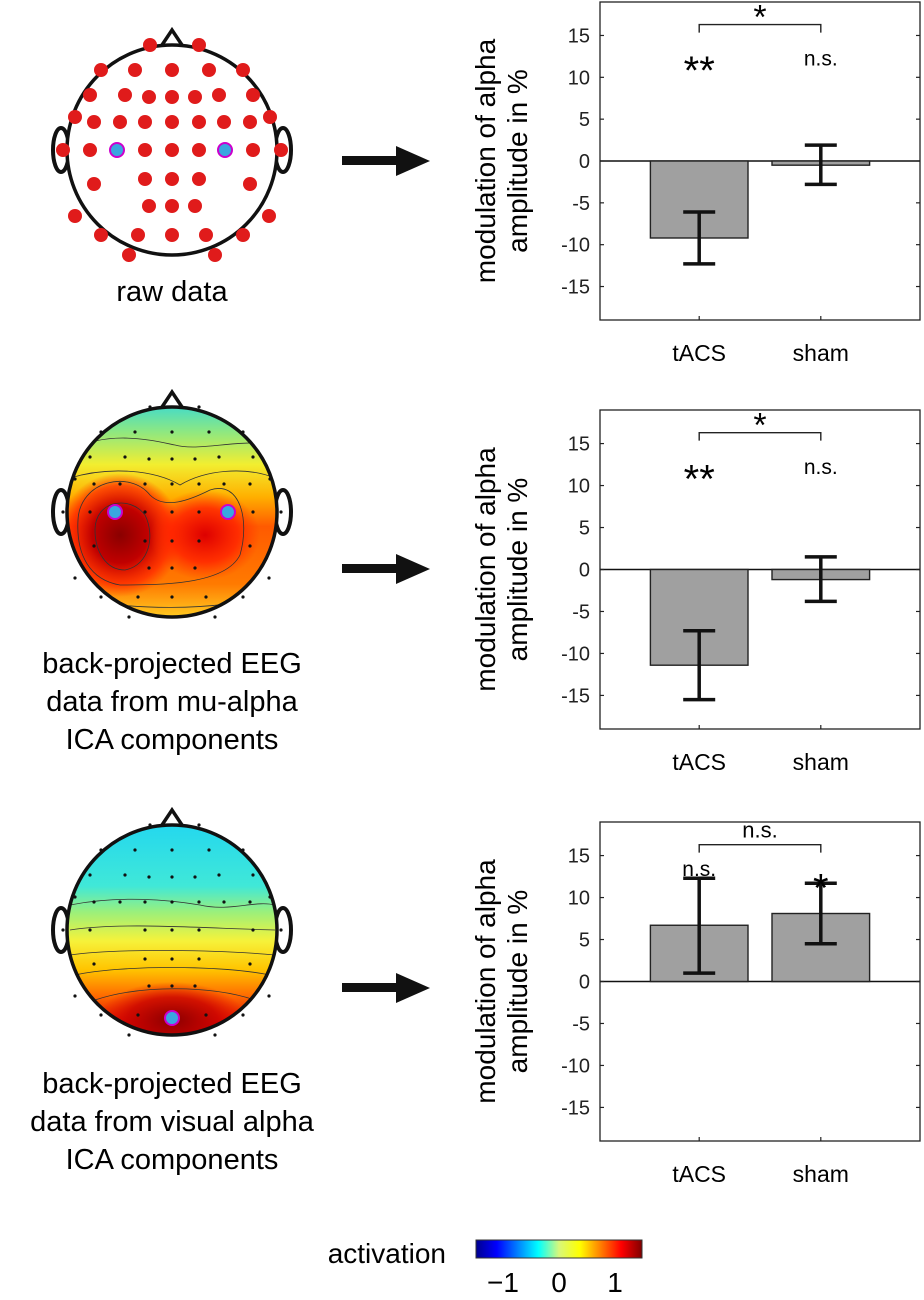  What do you see at coordinates (517, 161) in the screenshot?
I see `y-axis-label-line-2: amplitude in %` at bounding box center [517, 161].